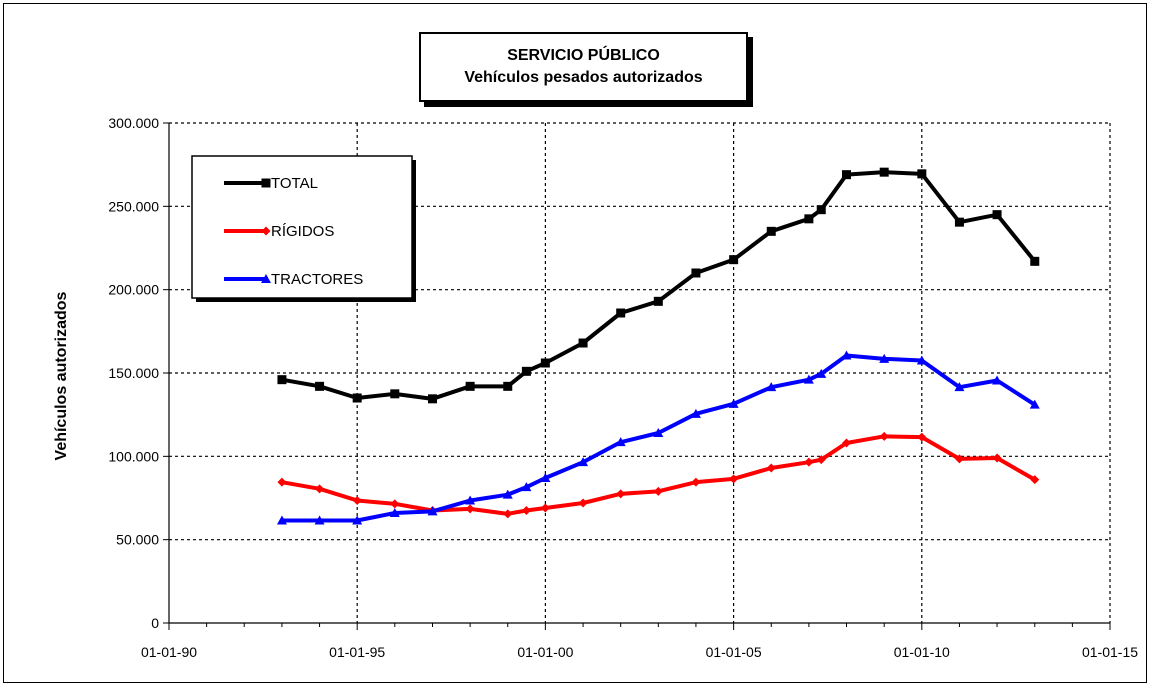  Describe the element at coordinates (137, 540) in the screenshot. I see `y-tick-label: 50.000` at that location.